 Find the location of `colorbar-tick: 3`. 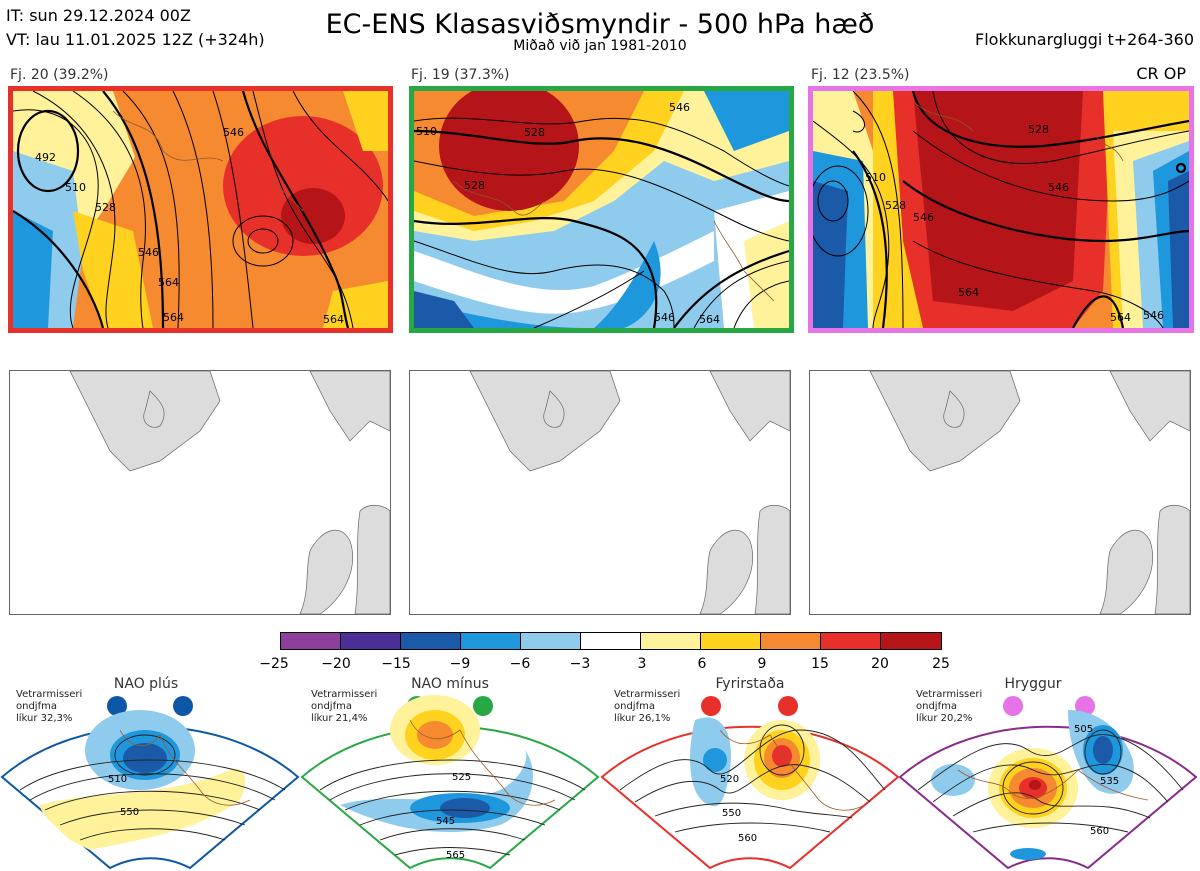

colorbar-tick: 3 is located at coordinates (642, 664).